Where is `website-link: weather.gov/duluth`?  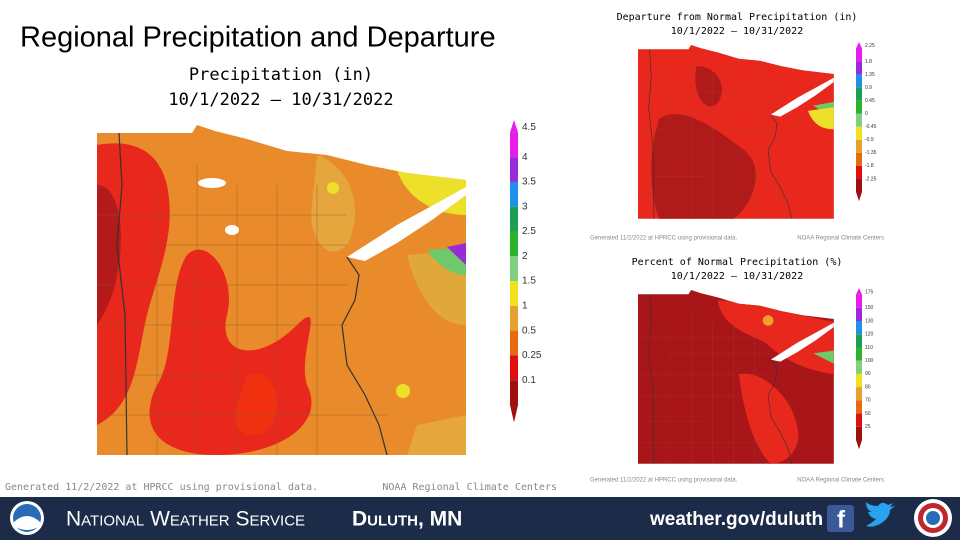
website-link: weather.gov/duluth is located at coordinates (736, 519).